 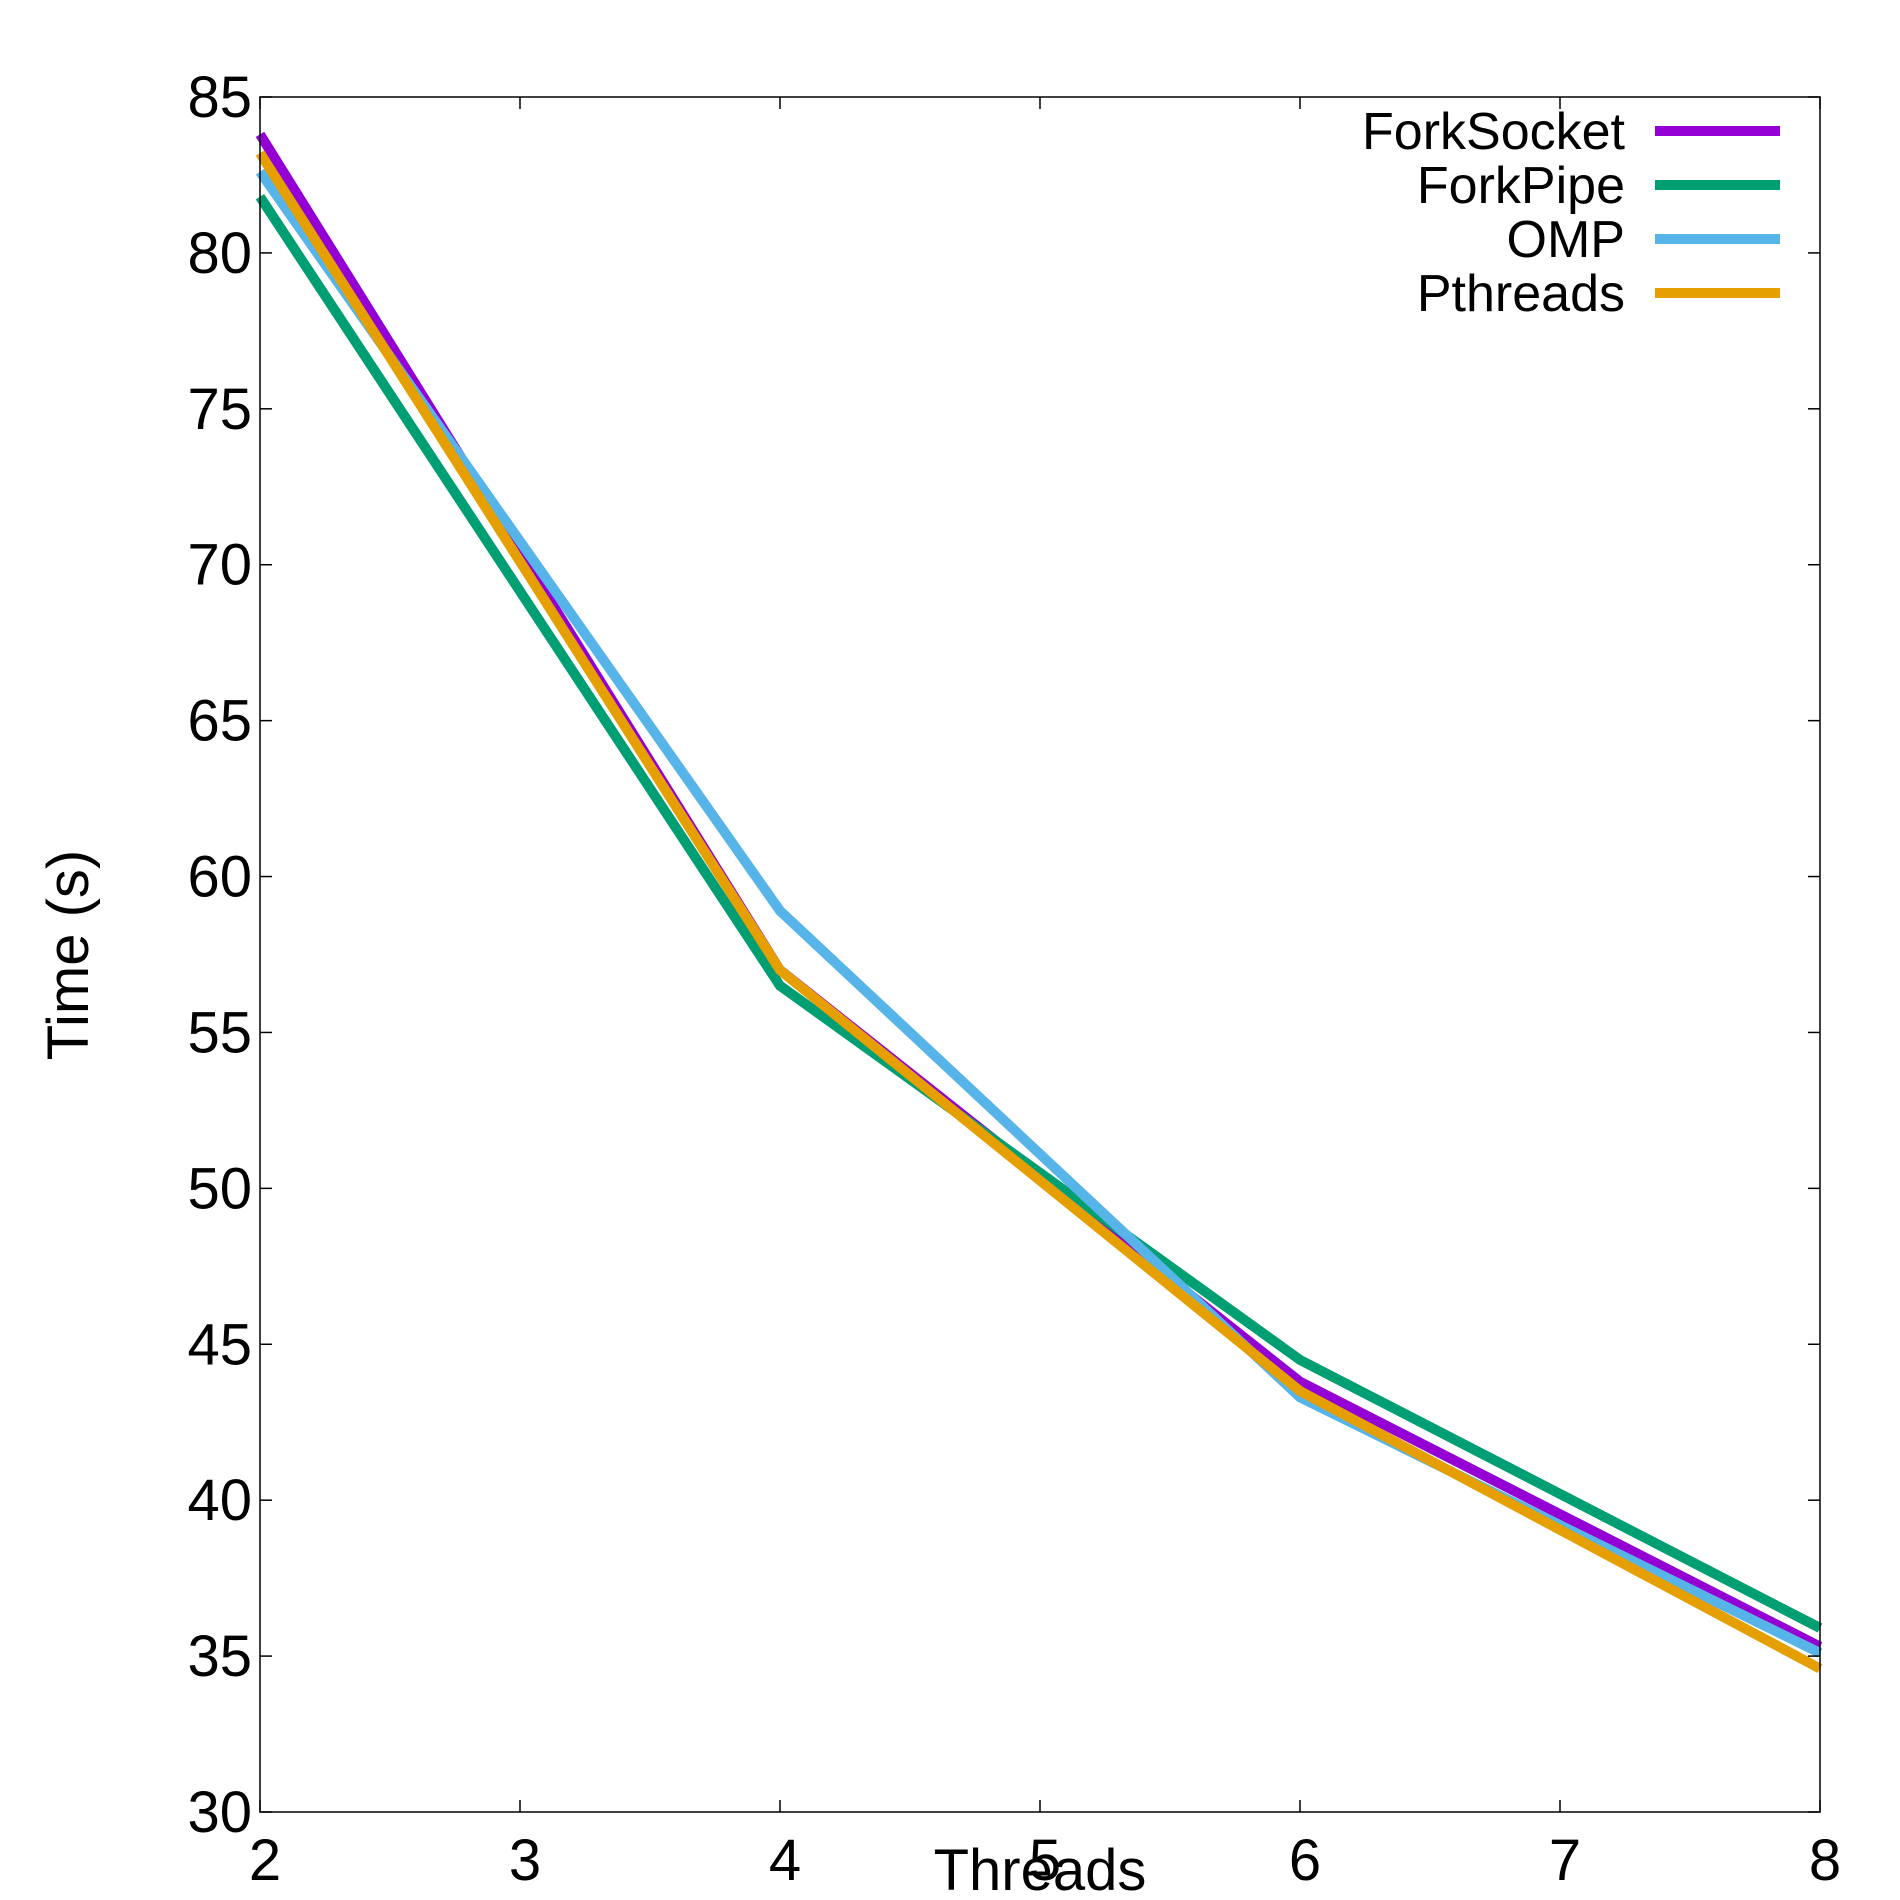 What do you see at coordinates (1565, 1860) in the screenshot?
I see `x-tick-label: 7` at bounding box center [1565, 1860].